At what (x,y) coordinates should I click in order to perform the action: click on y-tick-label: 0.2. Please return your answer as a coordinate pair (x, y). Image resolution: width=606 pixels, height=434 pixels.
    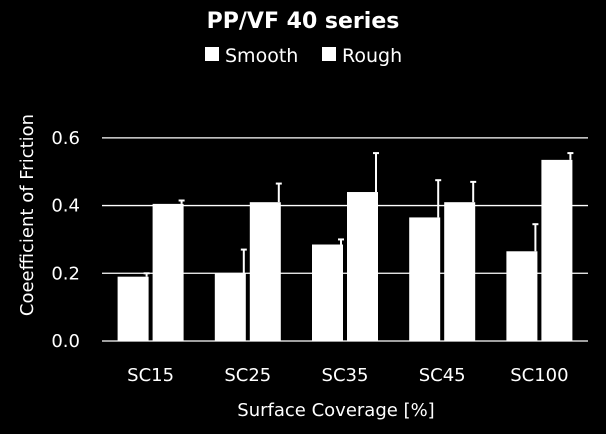
    Looking at the image, I should click on (65, 273).